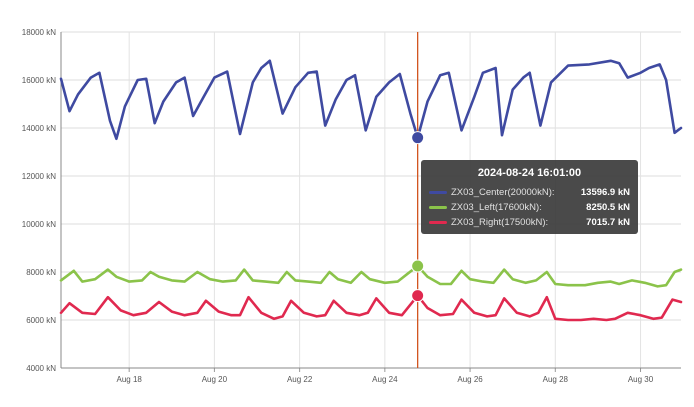 The width and height of the screenshot is (694, 407). Describe the element at coordinates (438, 222) in the screenshot. I see `legend-swatch-right` at that location.